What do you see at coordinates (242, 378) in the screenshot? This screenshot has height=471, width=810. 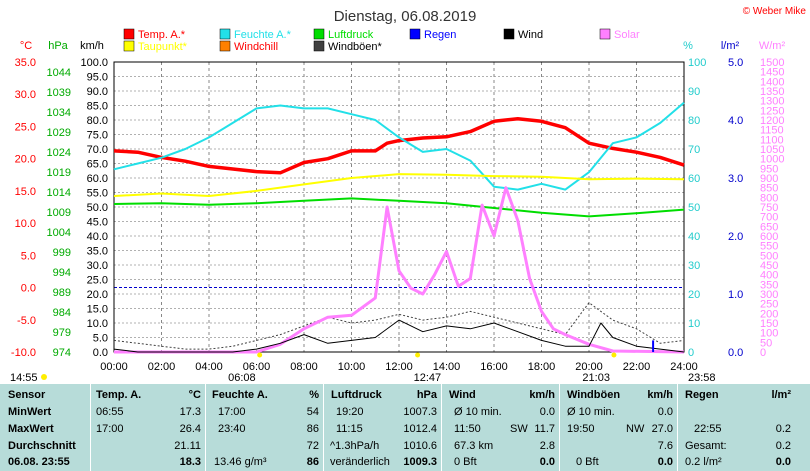 I see `sunrise-time: 06:08` at bounding box center [242, 378].